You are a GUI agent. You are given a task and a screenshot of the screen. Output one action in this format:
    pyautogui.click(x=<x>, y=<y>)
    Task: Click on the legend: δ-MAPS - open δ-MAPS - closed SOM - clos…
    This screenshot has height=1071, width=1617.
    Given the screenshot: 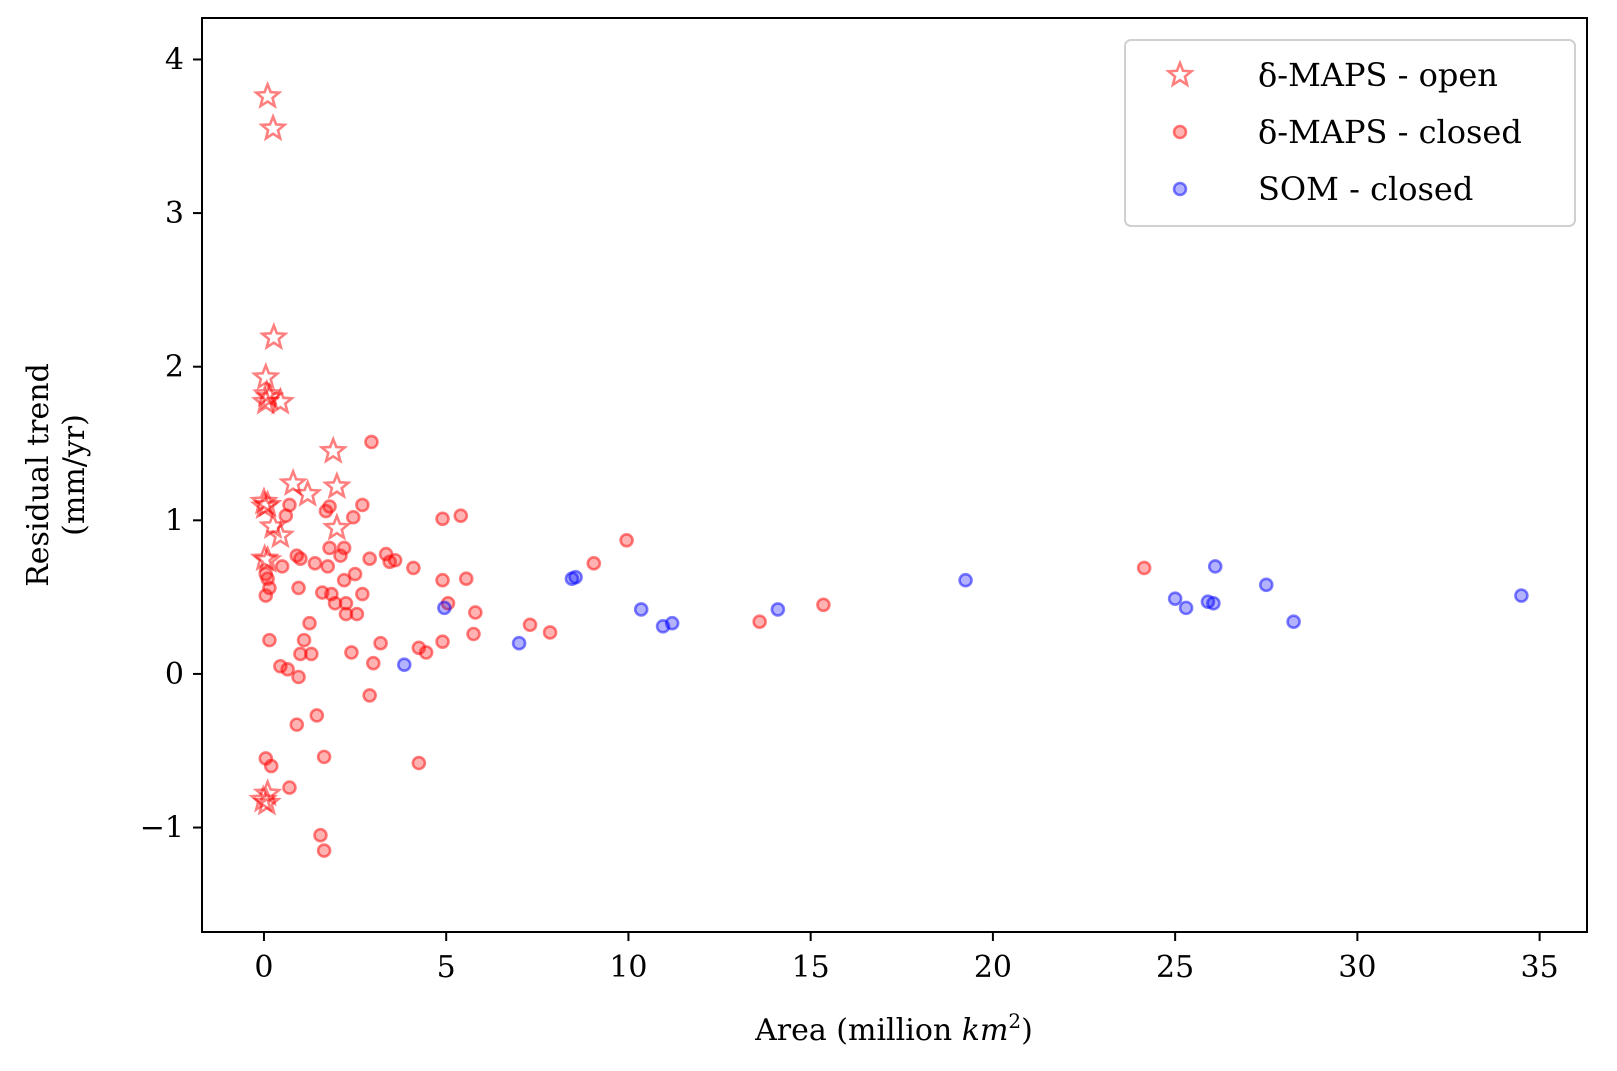 What is the action you would take?
    pyautogui.click(x=1350, y=133)
    